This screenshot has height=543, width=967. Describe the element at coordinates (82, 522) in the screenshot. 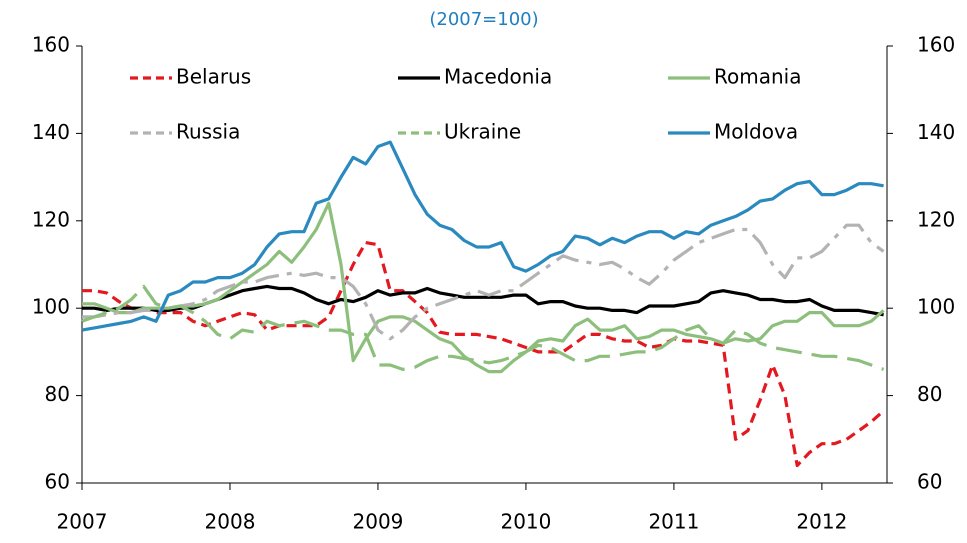

I see `x-tick-label: 2007` at that location.